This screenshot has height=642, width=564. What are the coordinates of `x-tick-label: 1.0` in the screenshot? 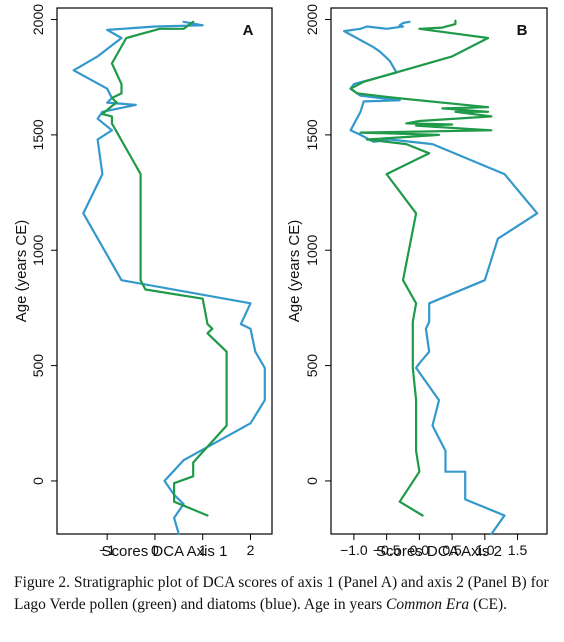 It's located at (485, 550).